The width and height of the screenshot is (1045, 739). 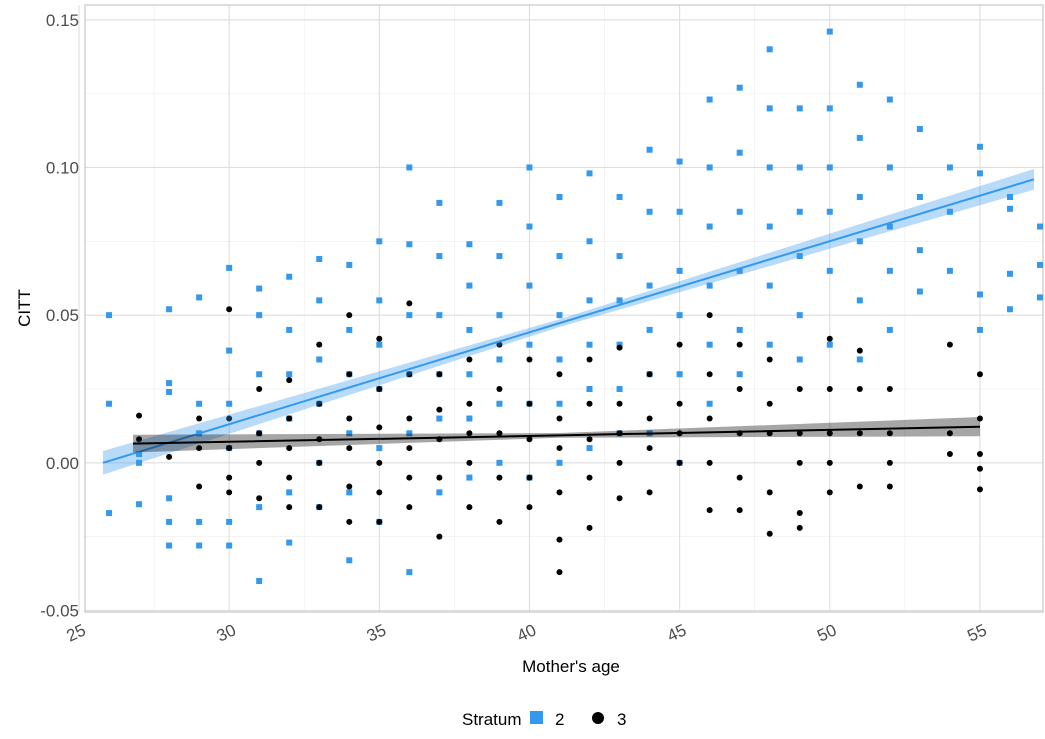 What do you see at coordinates (62, 463) in the screenshot?
I see `y-tick-label: 0.00` at bounding box center [62, 463].